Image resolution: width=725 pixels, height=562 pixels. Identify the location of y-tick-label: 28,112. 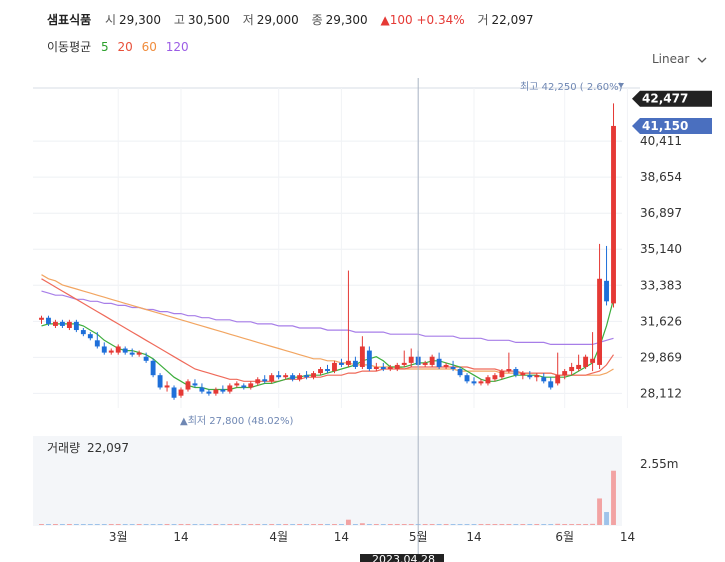
(661, 393).